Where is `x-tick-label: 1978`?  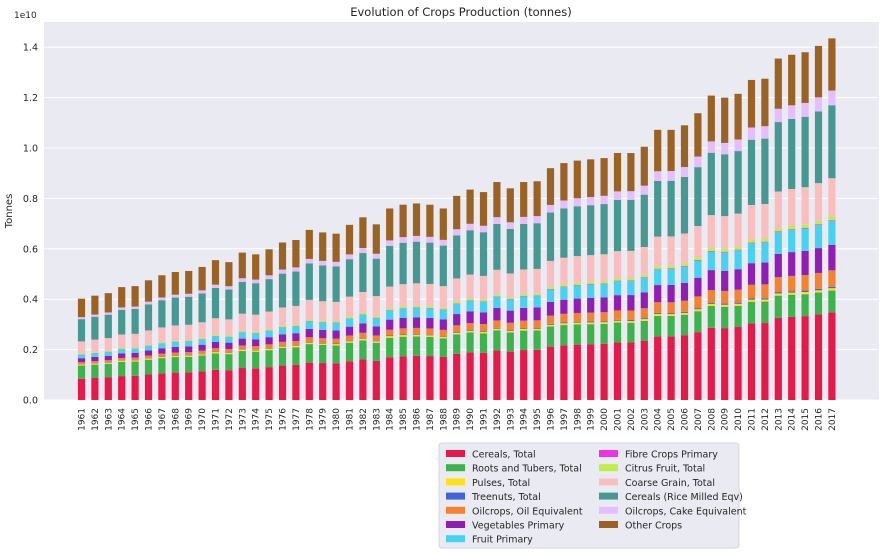
x-tick-label: 1978 is located at coordinates (310, 419).